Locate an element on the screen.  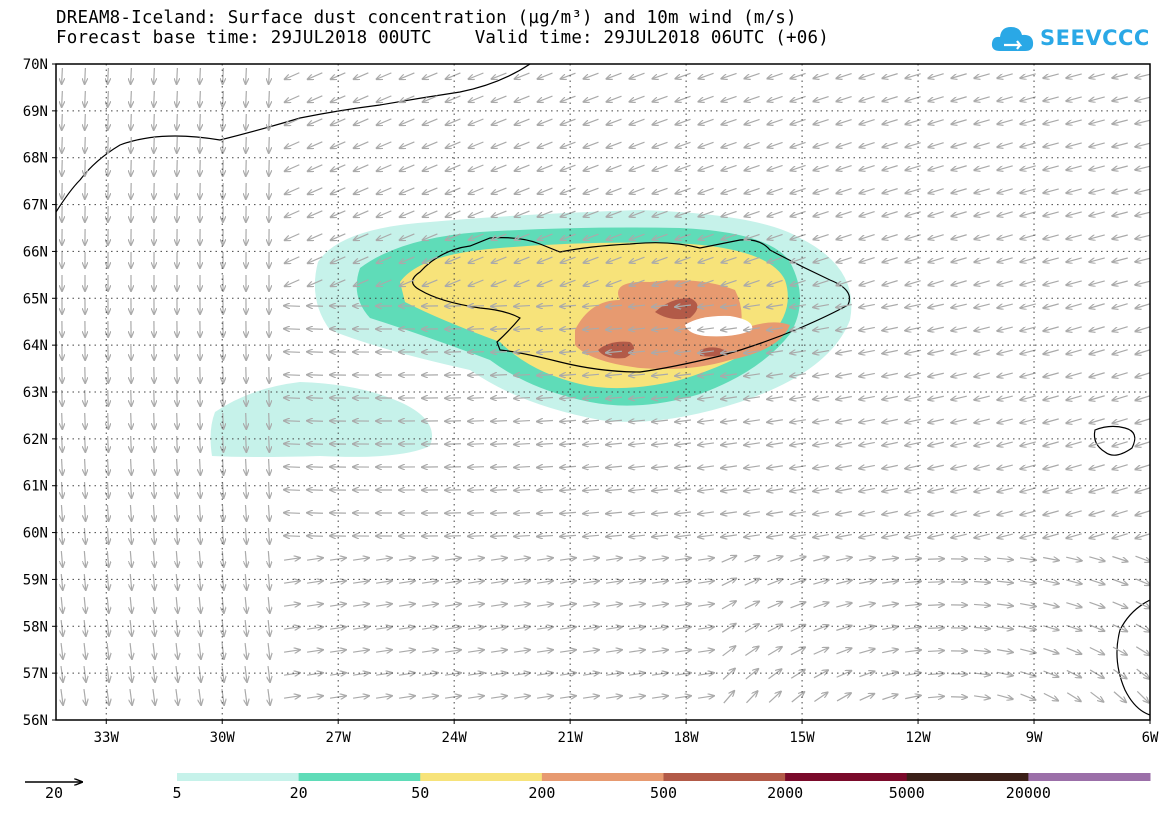
scotland-coastline is located at coordinates (1133, 657).